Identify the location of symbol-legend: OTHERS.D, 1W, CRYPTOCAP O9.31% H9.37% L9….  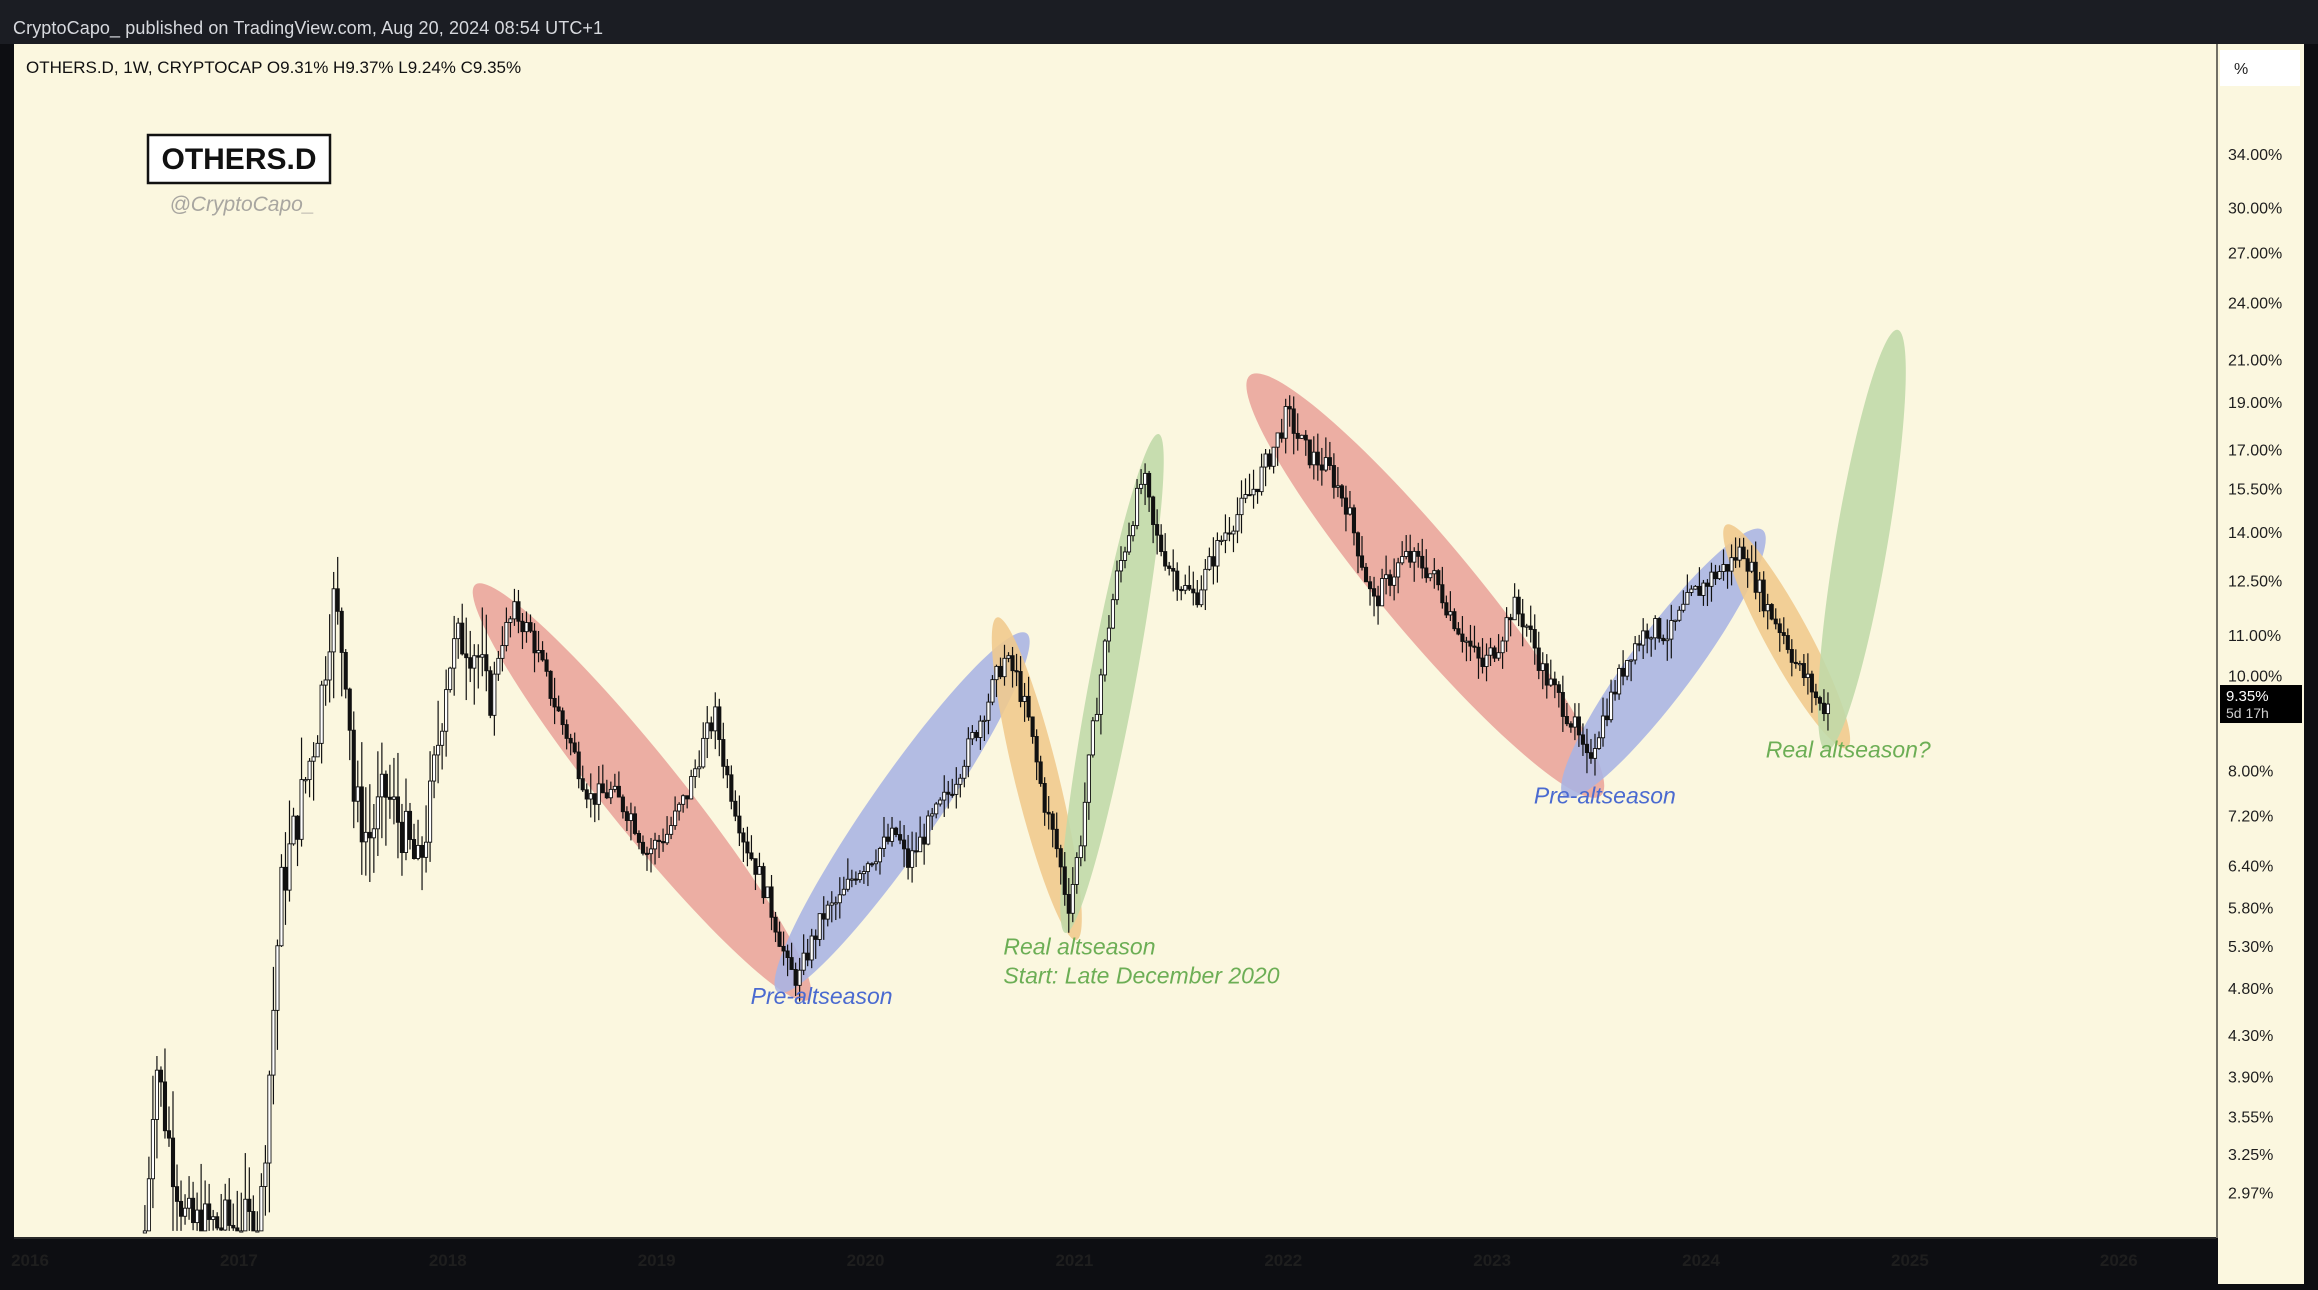
(273, 67).